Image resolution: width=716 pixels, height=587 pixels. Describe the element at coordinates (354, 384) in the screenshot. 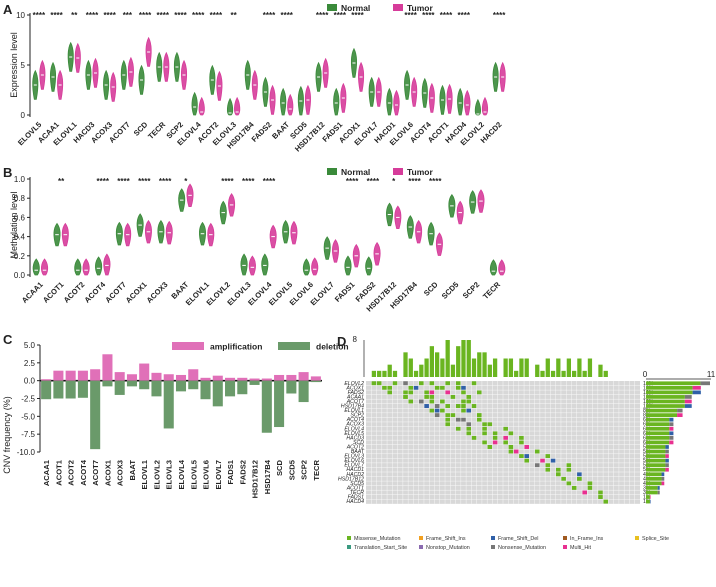

I see `gene-label: ELOVL2` at that location.